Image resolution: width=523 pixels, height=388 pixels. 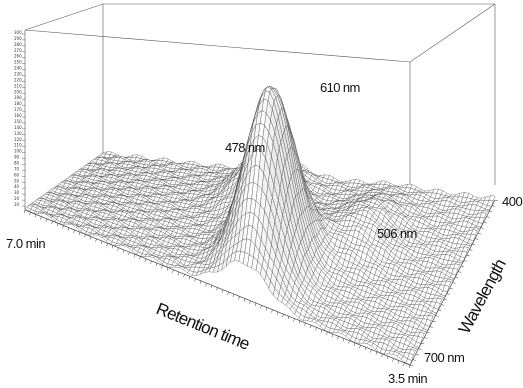 What do you see at coordinates (18, 38) in the screenshot?
I see `z-tick-label: 290` at bounding box center [18, 38].